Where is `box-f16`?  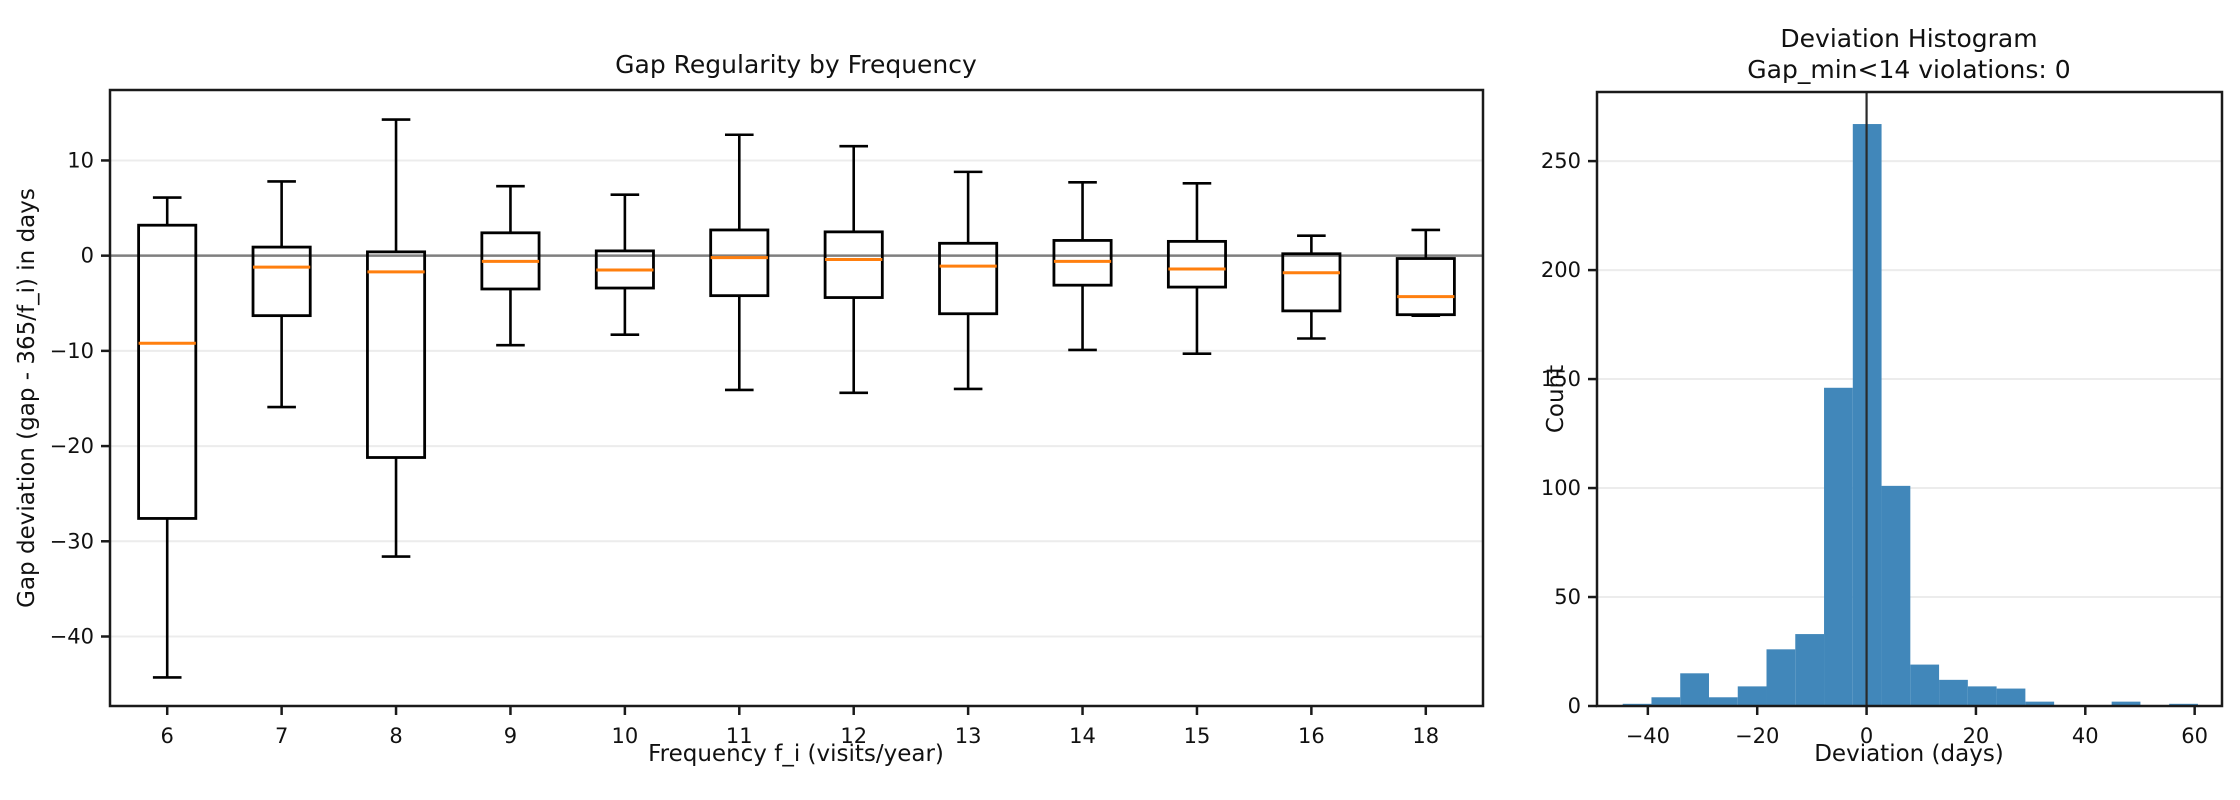
box-f16 is located at coordinates (1311, 282).